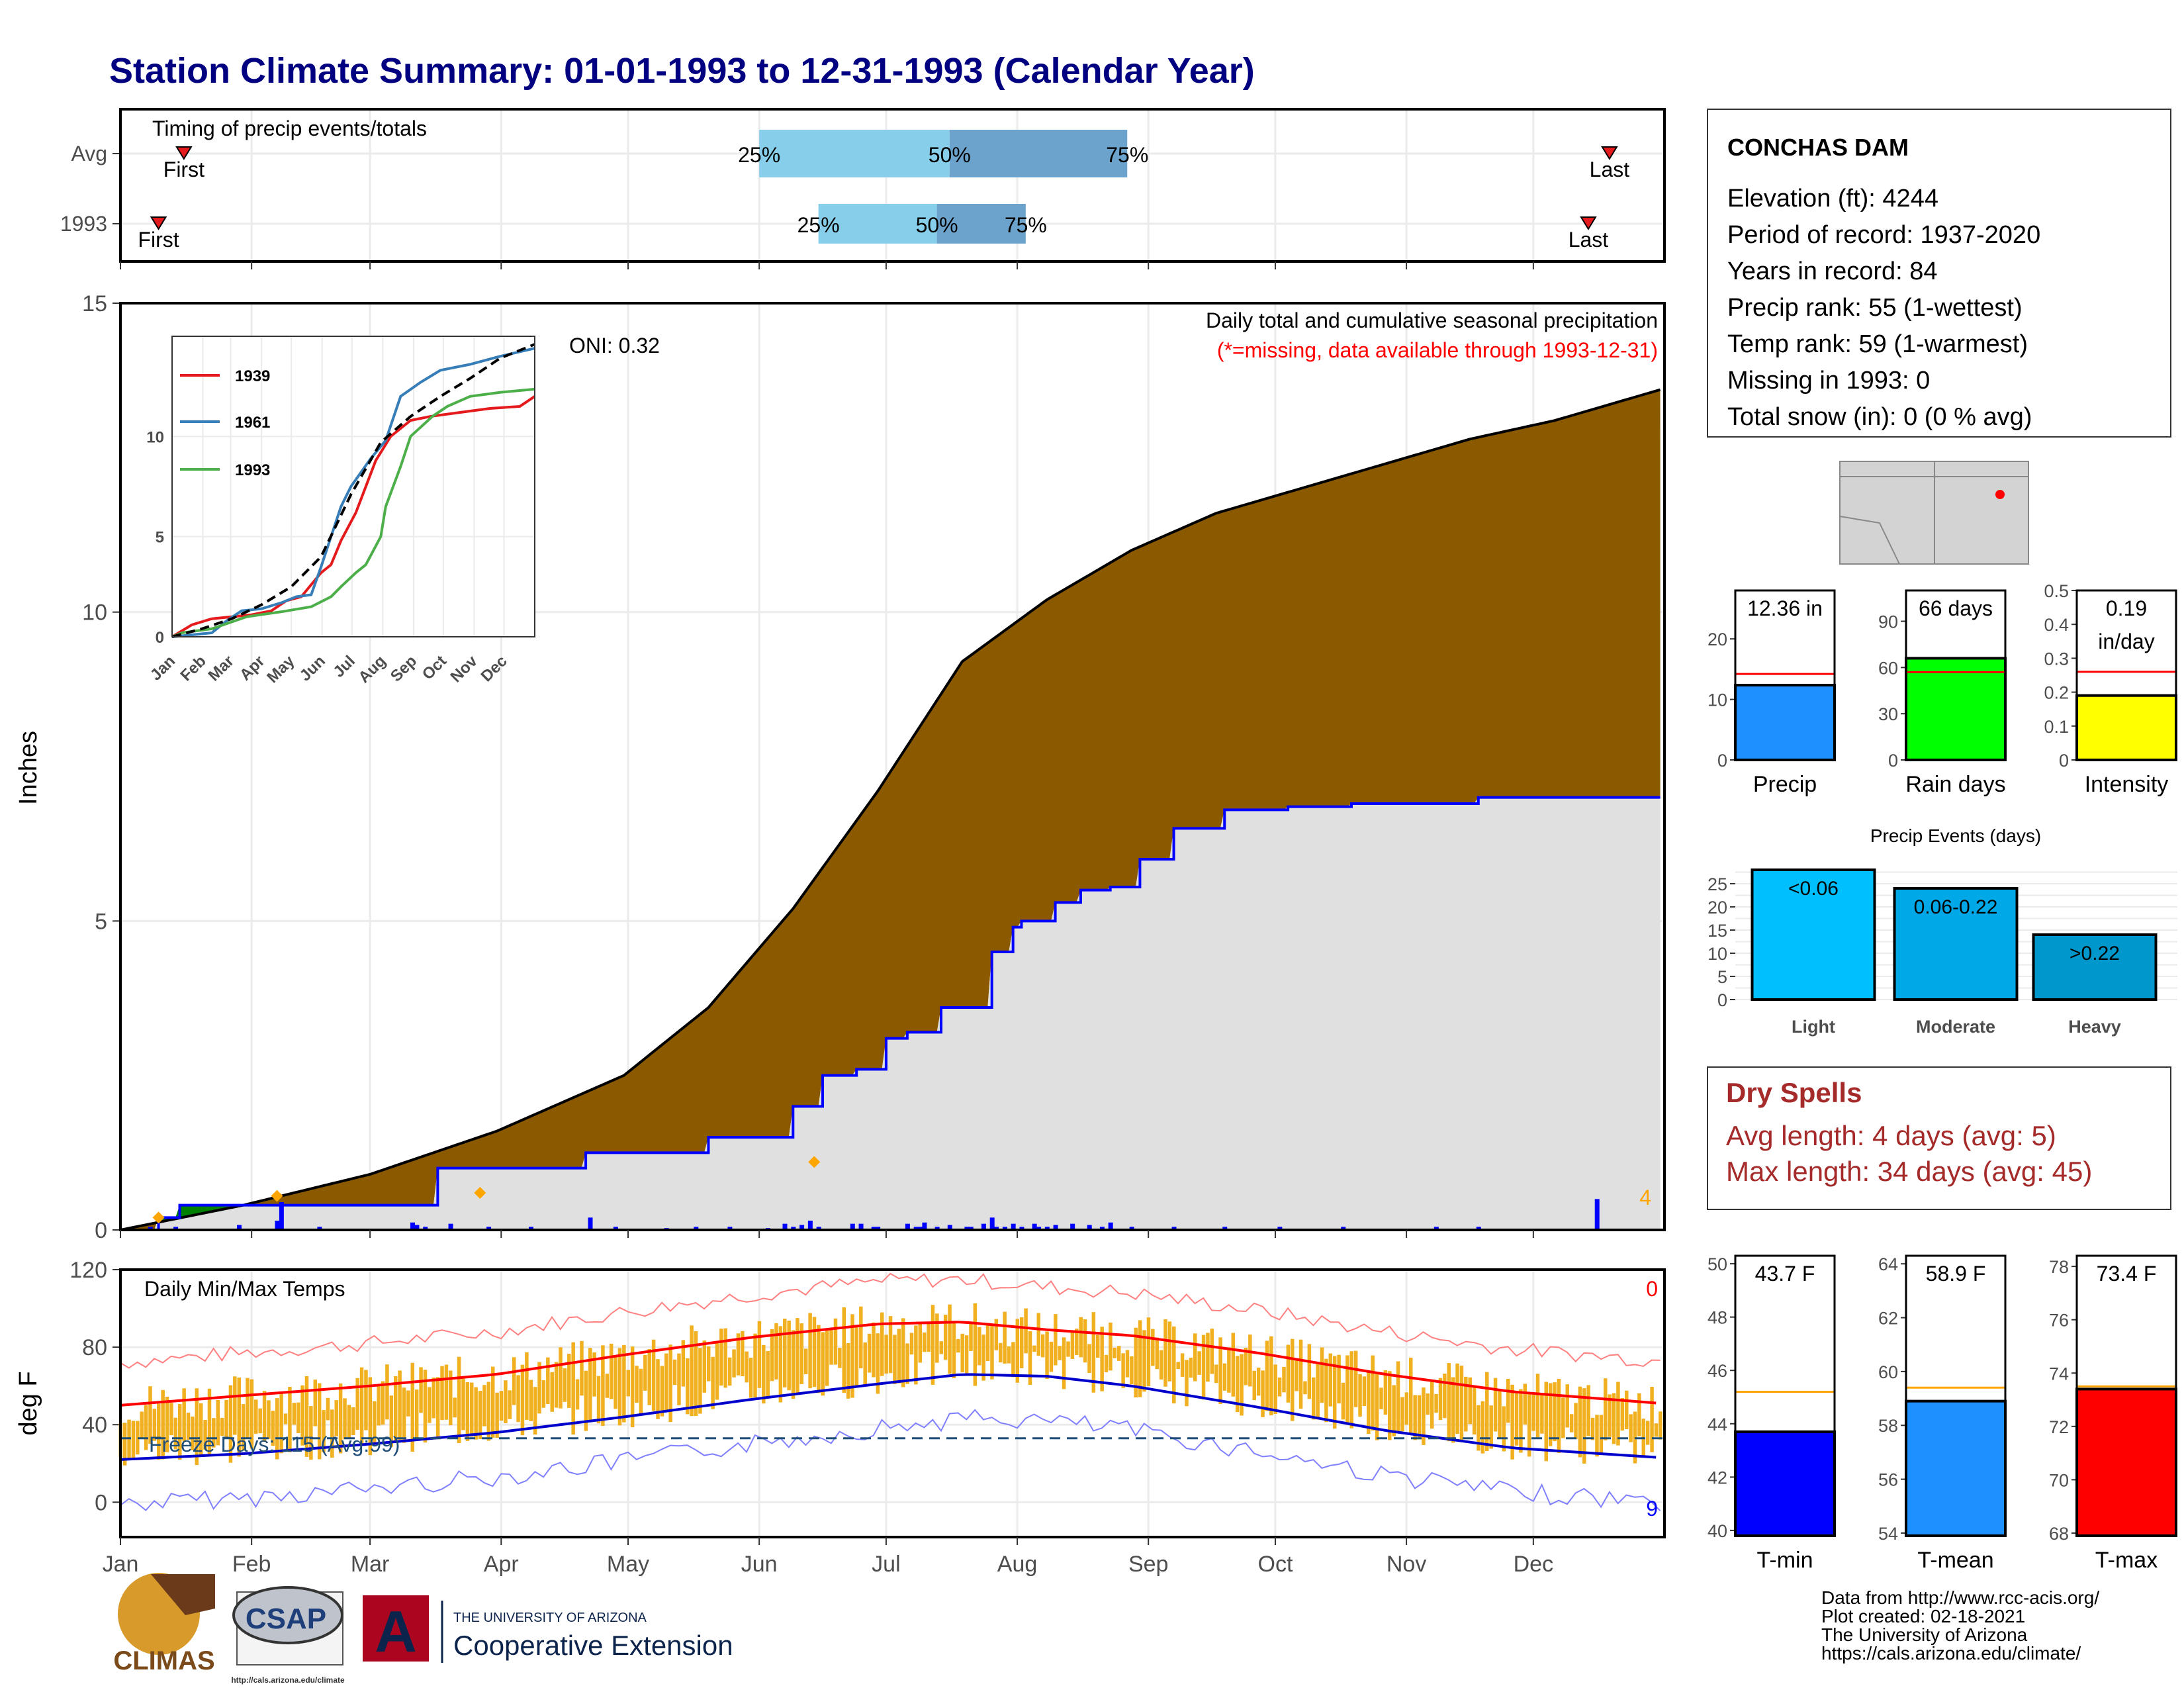  I want to click on mini-x-label: Intensity, so click(2127, 784).